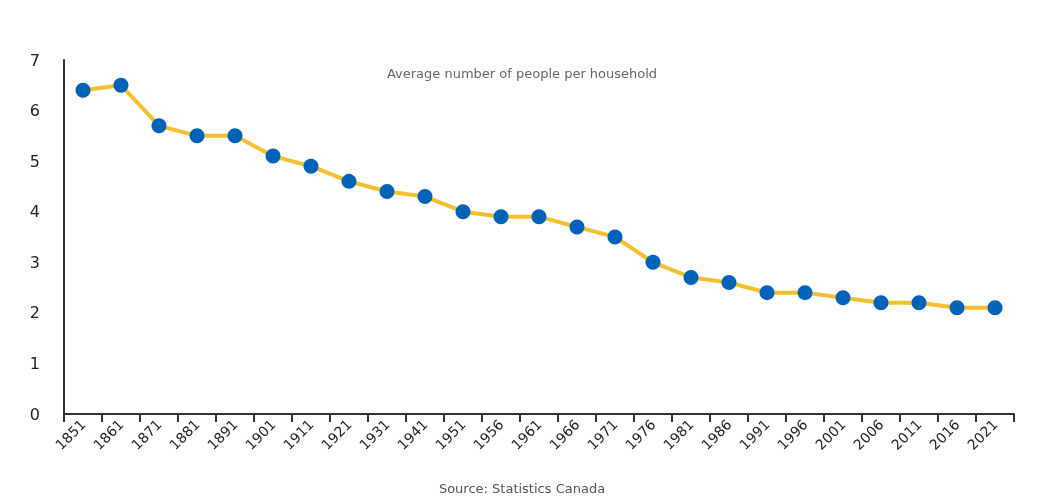 The width and height of the screenshot is (1044, 499). I want to click on y-tick-label: 6, so click(34, 111).